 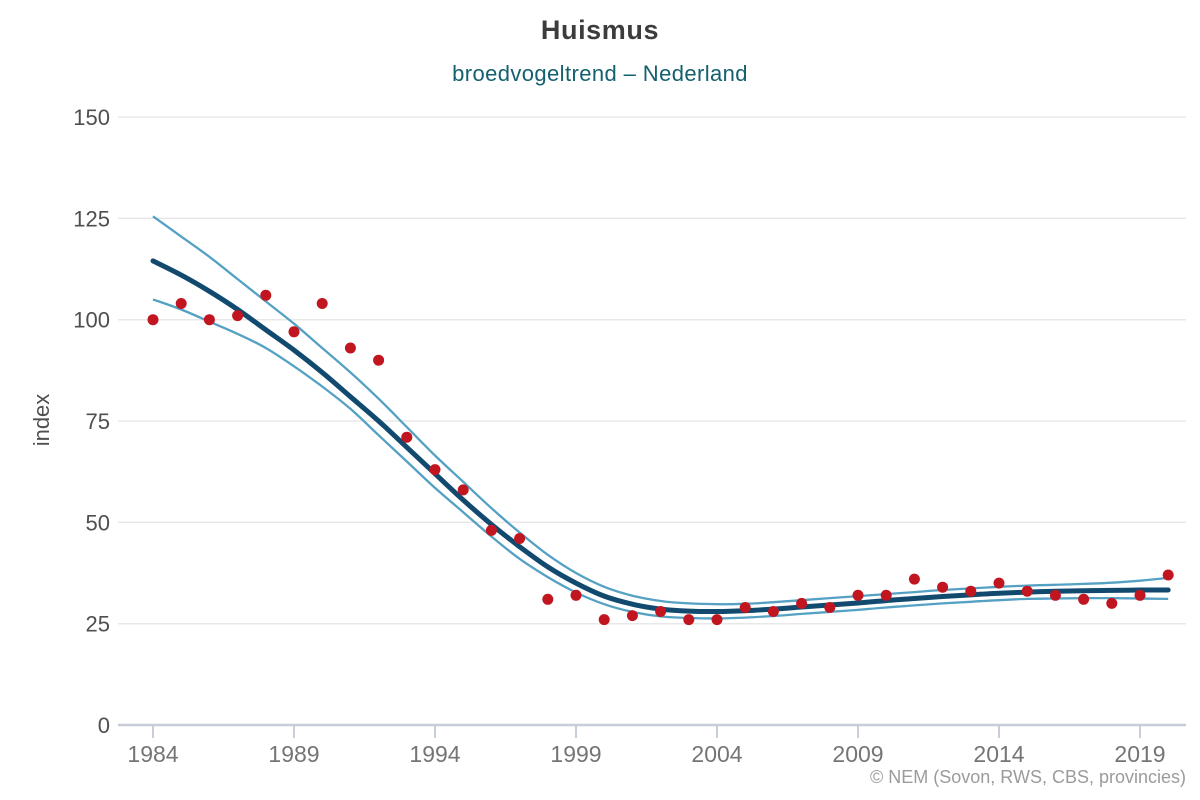 I want to click on data-point-1988, so click(x=266, y=295).